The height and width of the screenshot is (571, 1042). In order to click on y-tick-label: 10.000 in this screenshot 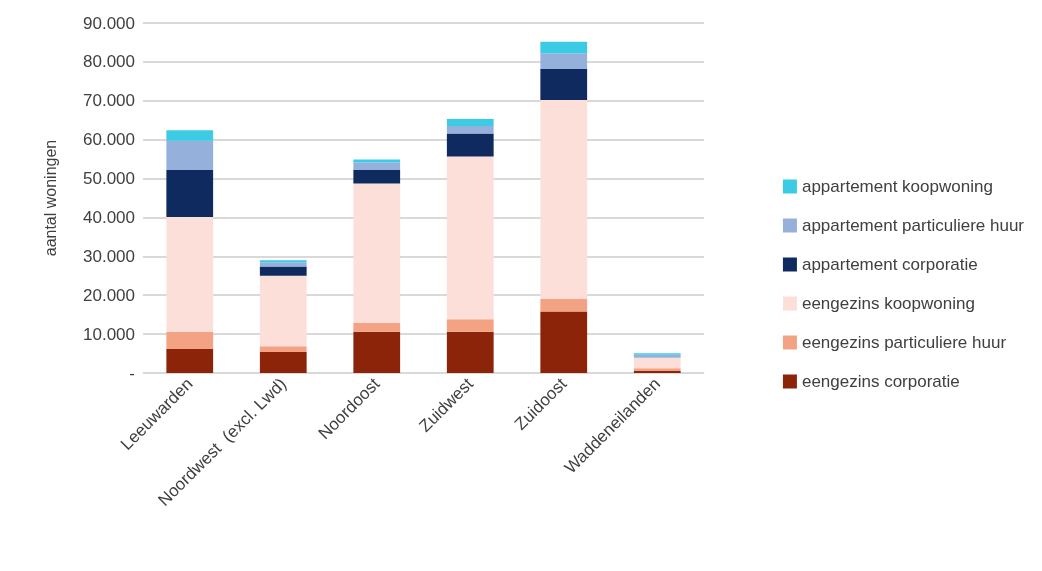, I will do `click(109, 334)`.